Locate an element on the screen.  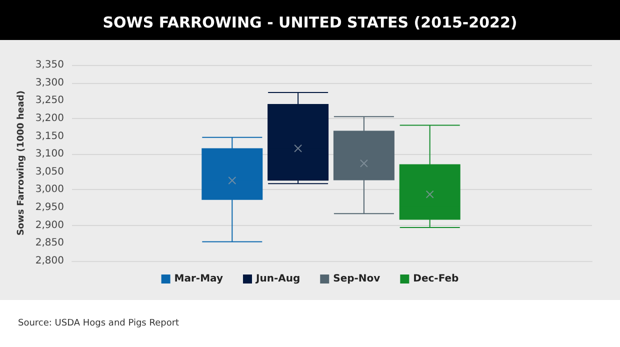
y-tick-label: 3,350 is located at coordinates (49, 65).